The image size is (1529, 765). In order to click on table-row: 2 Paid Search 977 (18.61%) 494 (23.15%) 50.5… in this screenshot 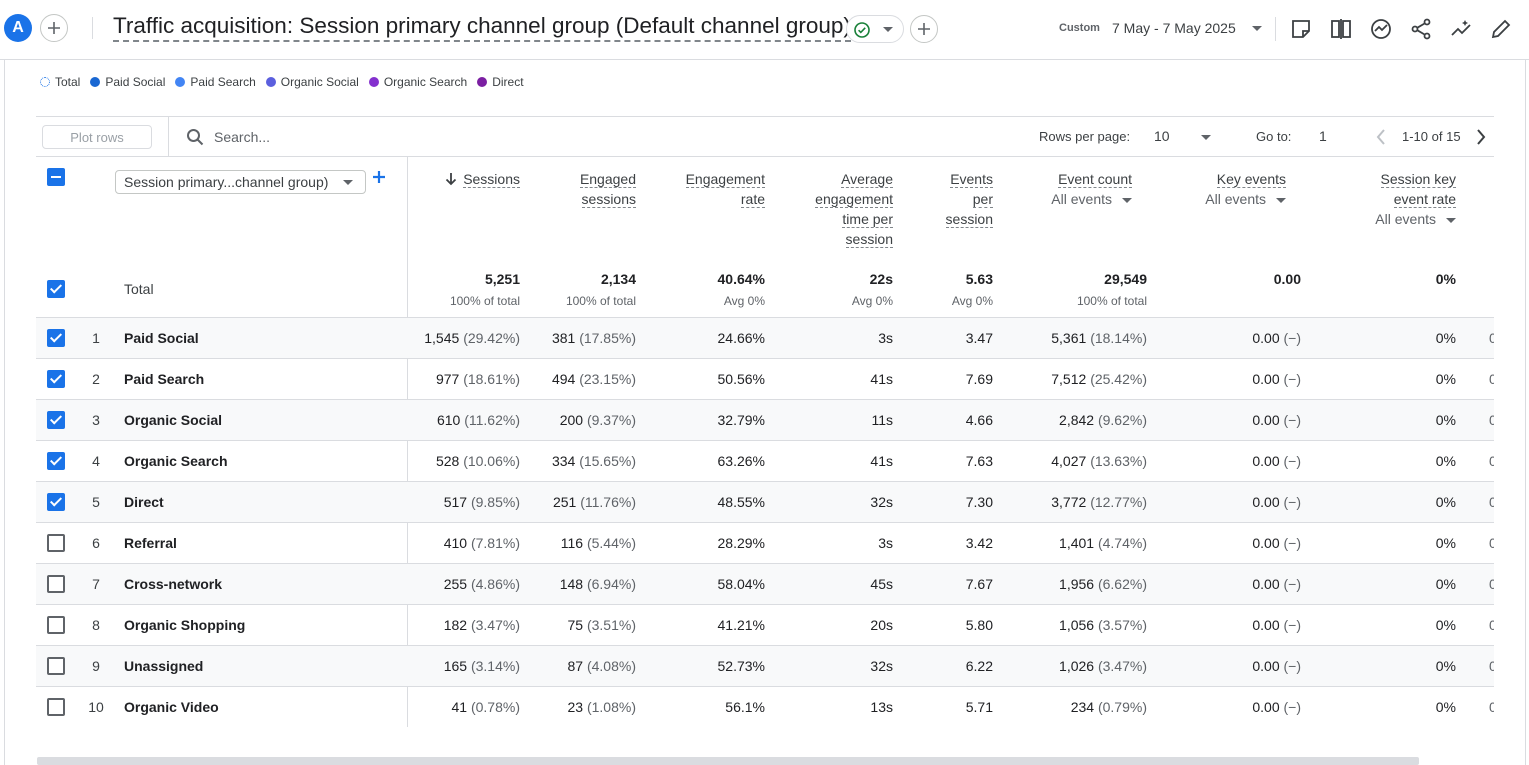, I will do `click(765, 378)`.